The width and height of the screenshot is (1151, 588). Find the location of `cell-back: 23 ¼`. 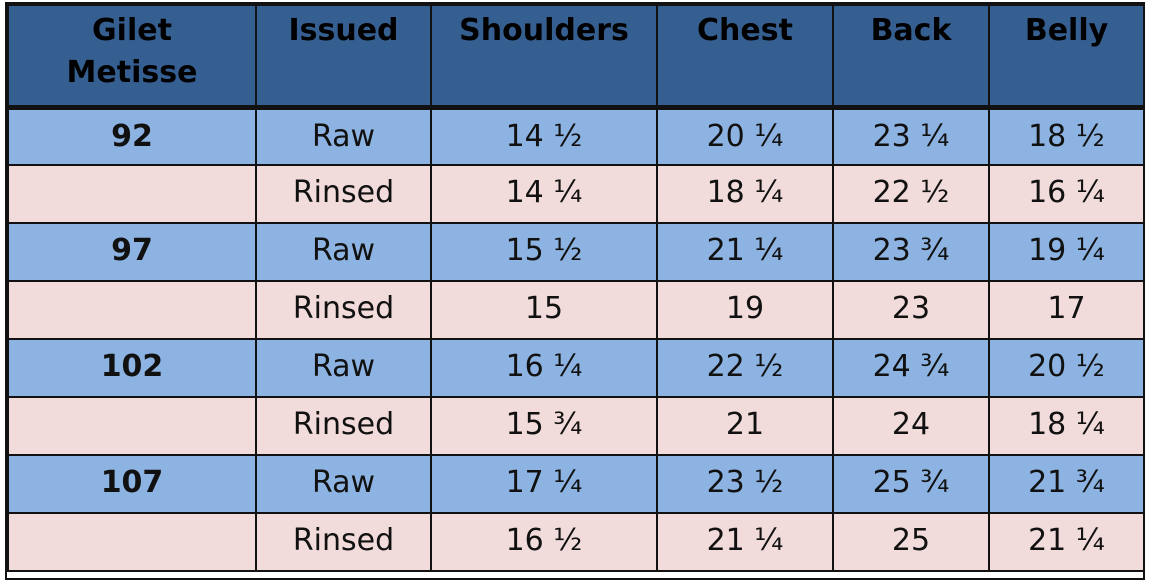

cell-back: 23 ¼ is located at coordinates (911, 136).